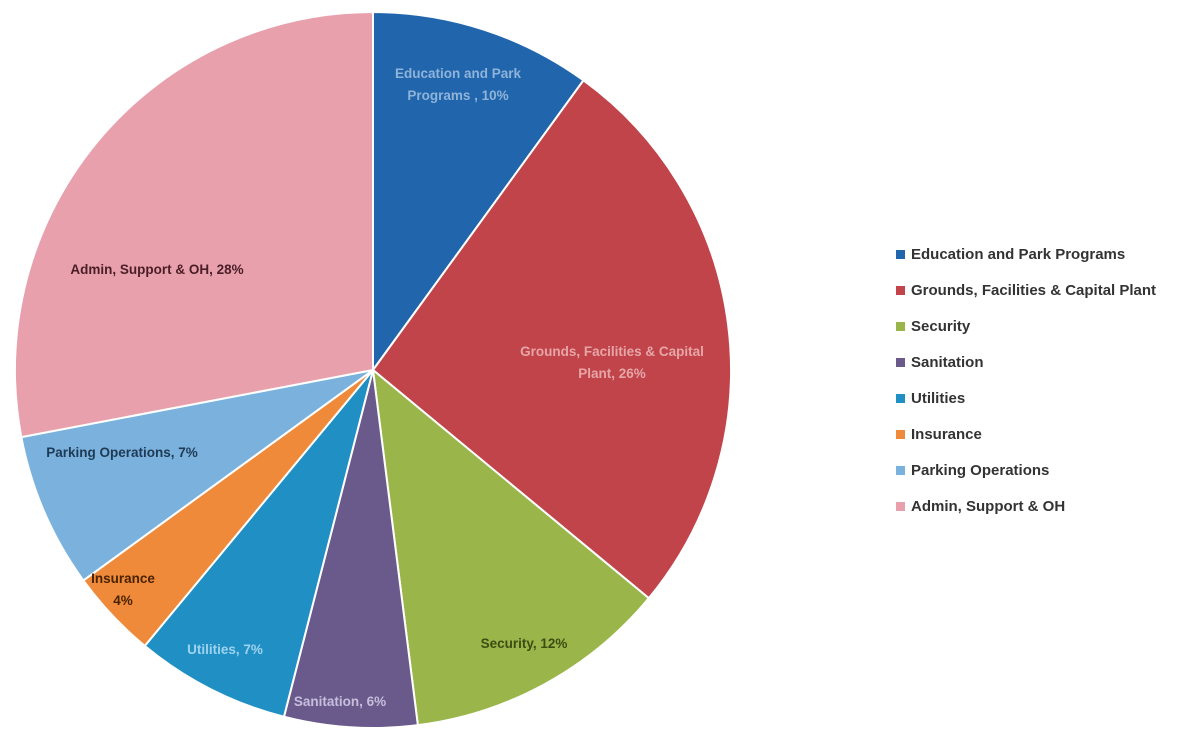  I want to click on legend-item: Education and Park Programs, so click(1026, 254).